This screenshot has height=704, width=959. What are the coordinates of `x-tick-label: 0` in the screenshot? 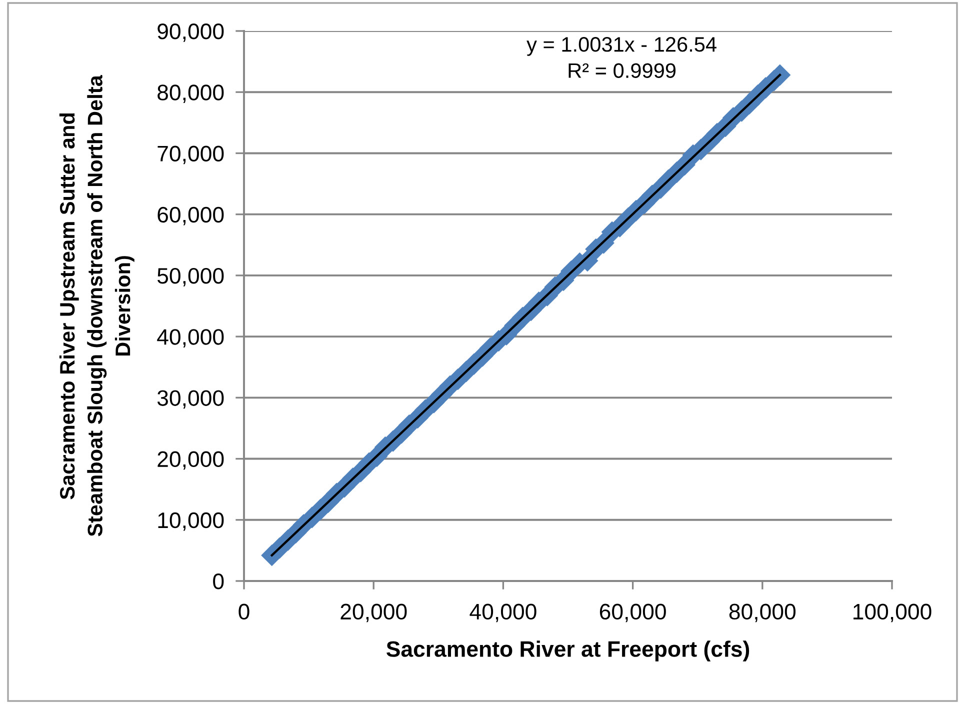 It's located at (244, 612).